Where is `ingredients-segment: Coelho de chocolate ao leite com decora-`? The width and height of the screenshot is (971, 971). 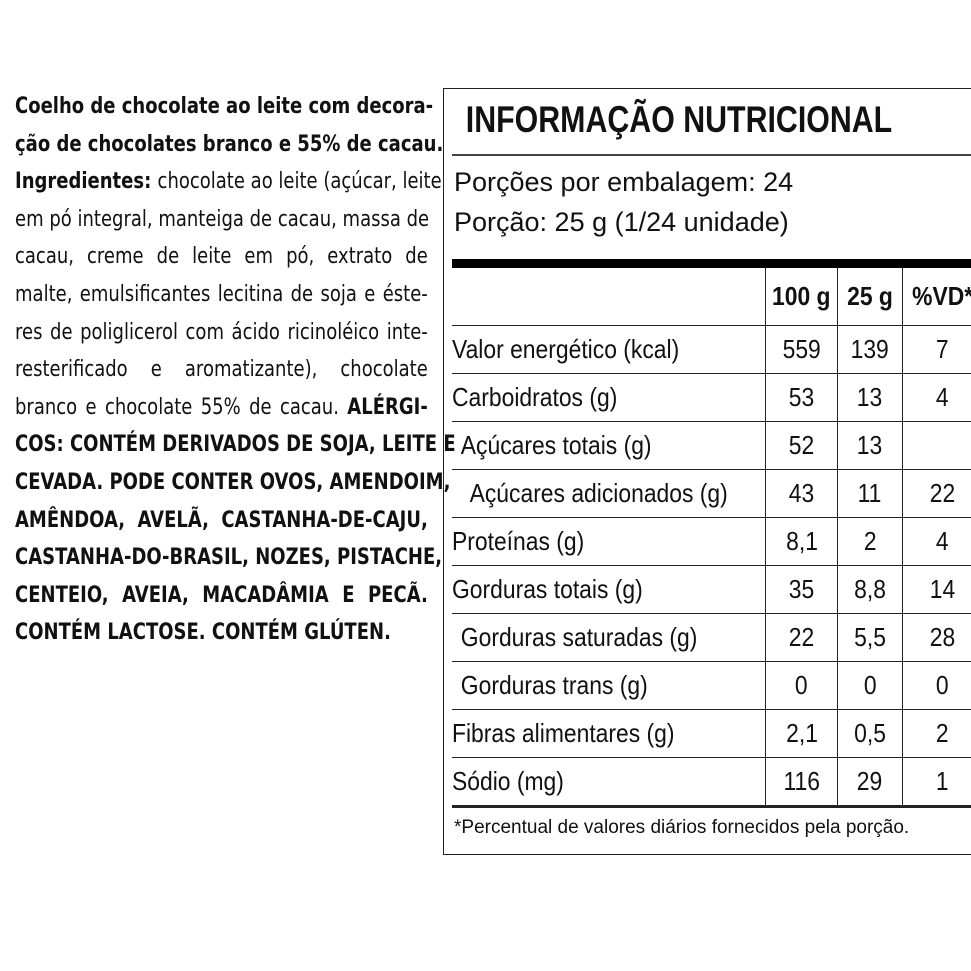 ingredients-segment: Coelho de chocolate ao leite com decora- is located at coordinates (224, 106).